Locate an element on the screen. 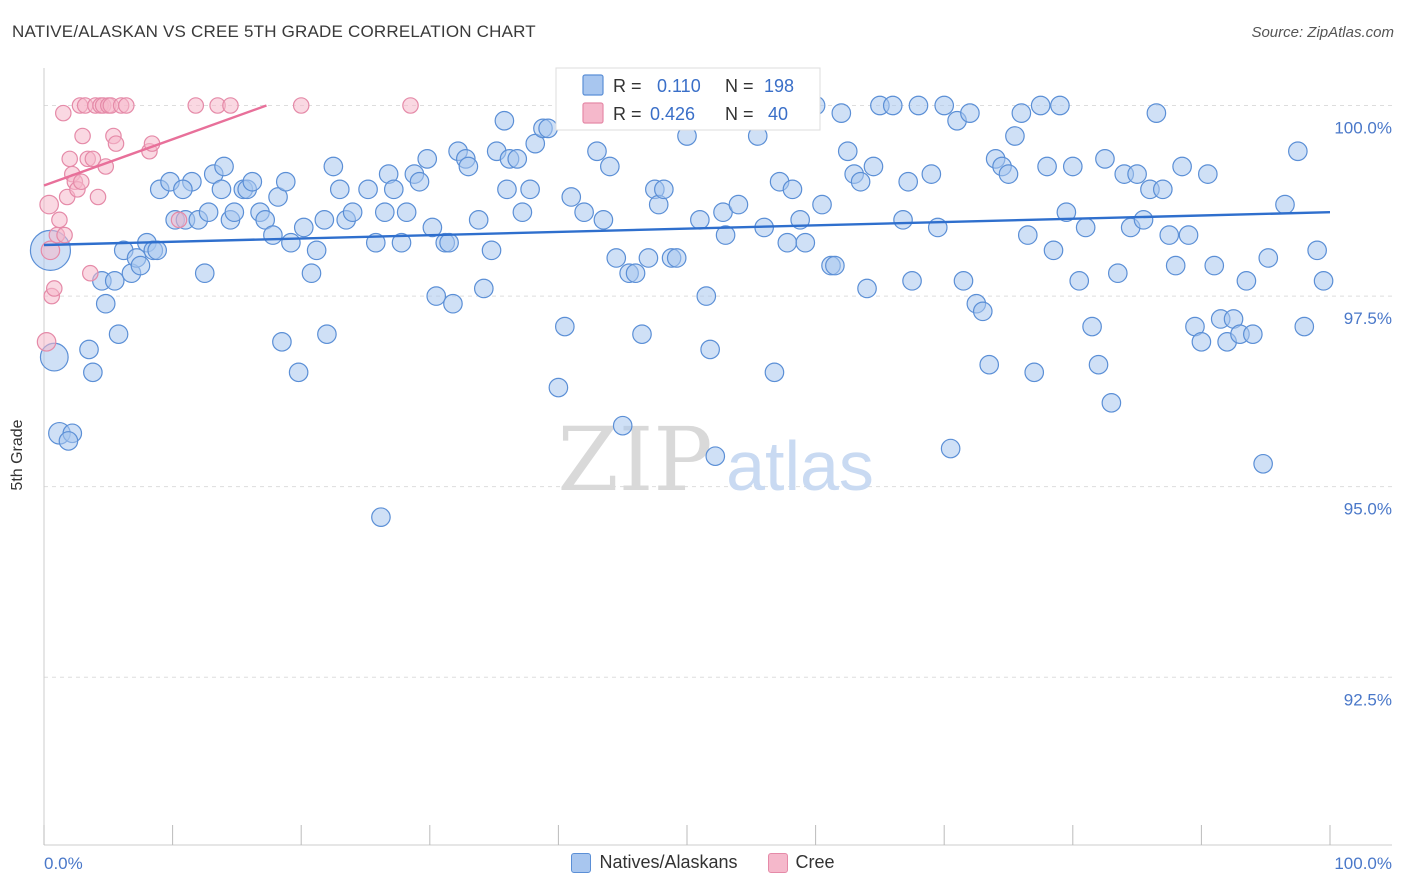 This screenshot has width=1406, height=892. x-tick-left: 0.0% is located at coordinates (63, 863).